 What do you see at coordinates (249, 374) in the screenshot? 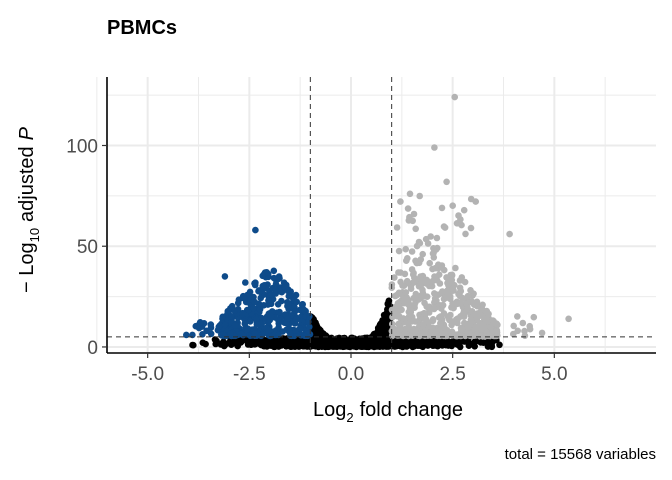
I see `x-tick-label: -2.5` at bounding box center [249, 374].